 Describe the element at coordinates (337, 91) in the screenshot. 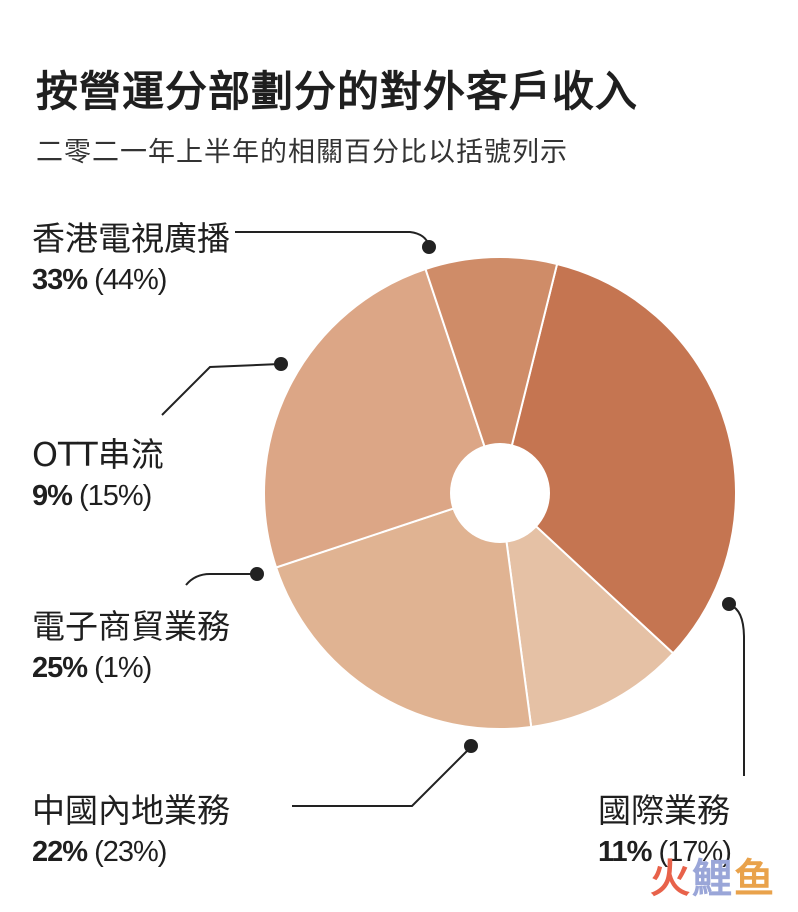

I see `chart-title: 按營運分部劃分的對外客戶收入` at that location.